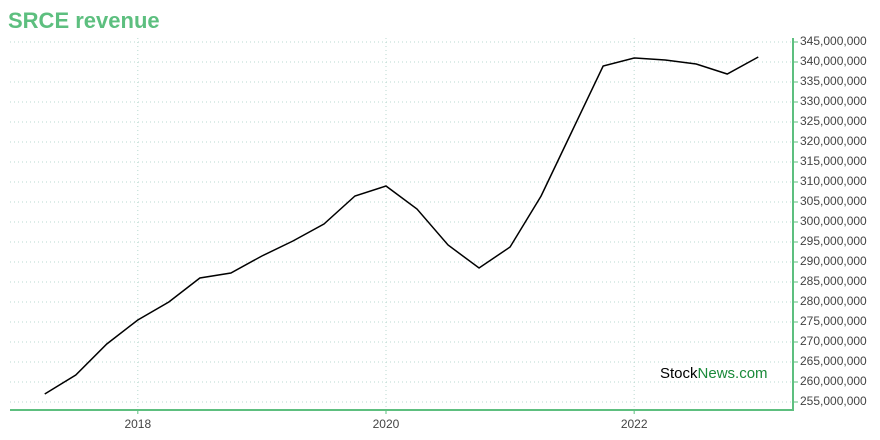 This screenshot has width=880, height=440. Describe the element at coordinates (84, 20) in the screenshot. I see `chart-title: SRCE revenue` at that location.